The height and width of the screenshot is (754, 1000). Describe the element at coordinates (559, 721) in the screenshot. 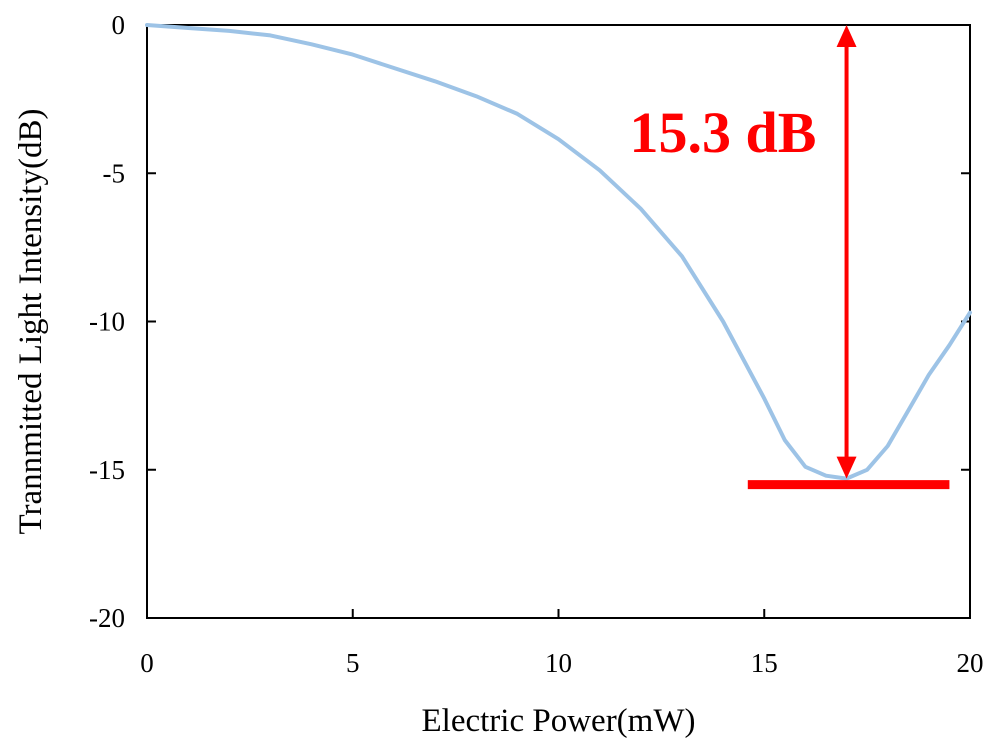

I see `x-axis-title: Electric Power(mW)` at that location.